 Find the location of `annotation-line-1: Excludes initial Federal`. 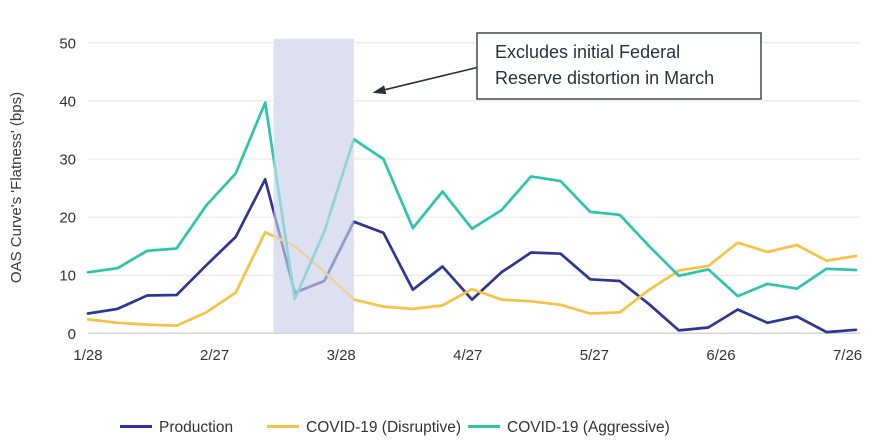

annotation-line-1: Excludes initial Federal is located at coordinates (587, 52).